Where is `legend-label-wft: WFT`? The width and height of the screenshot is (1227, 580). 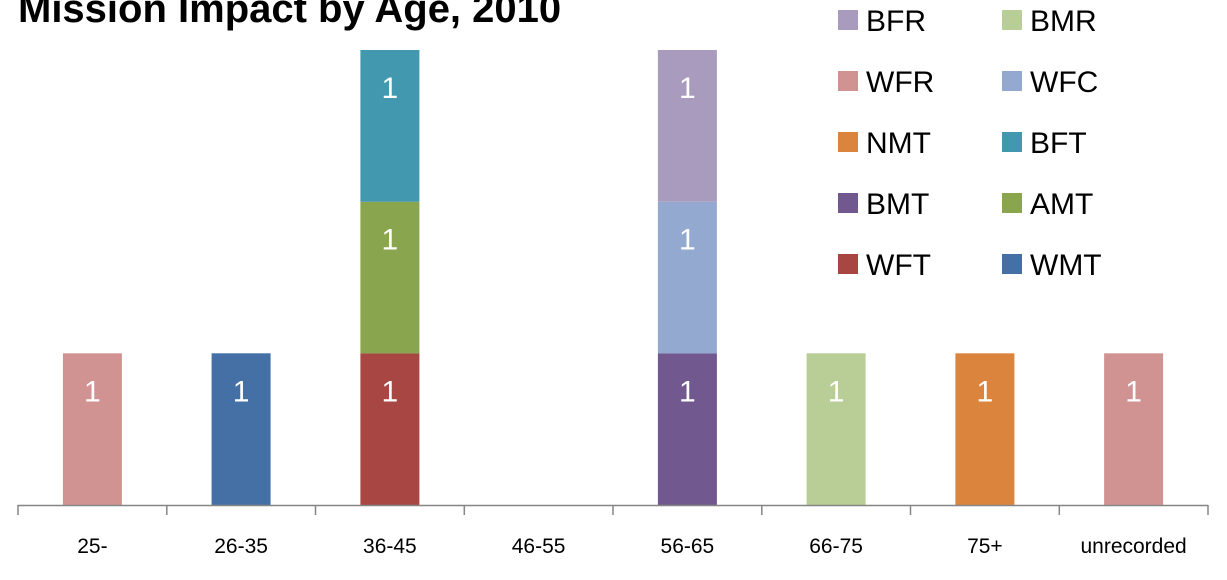
legend-label-wft: WFT is located at coordinates (898, 265).